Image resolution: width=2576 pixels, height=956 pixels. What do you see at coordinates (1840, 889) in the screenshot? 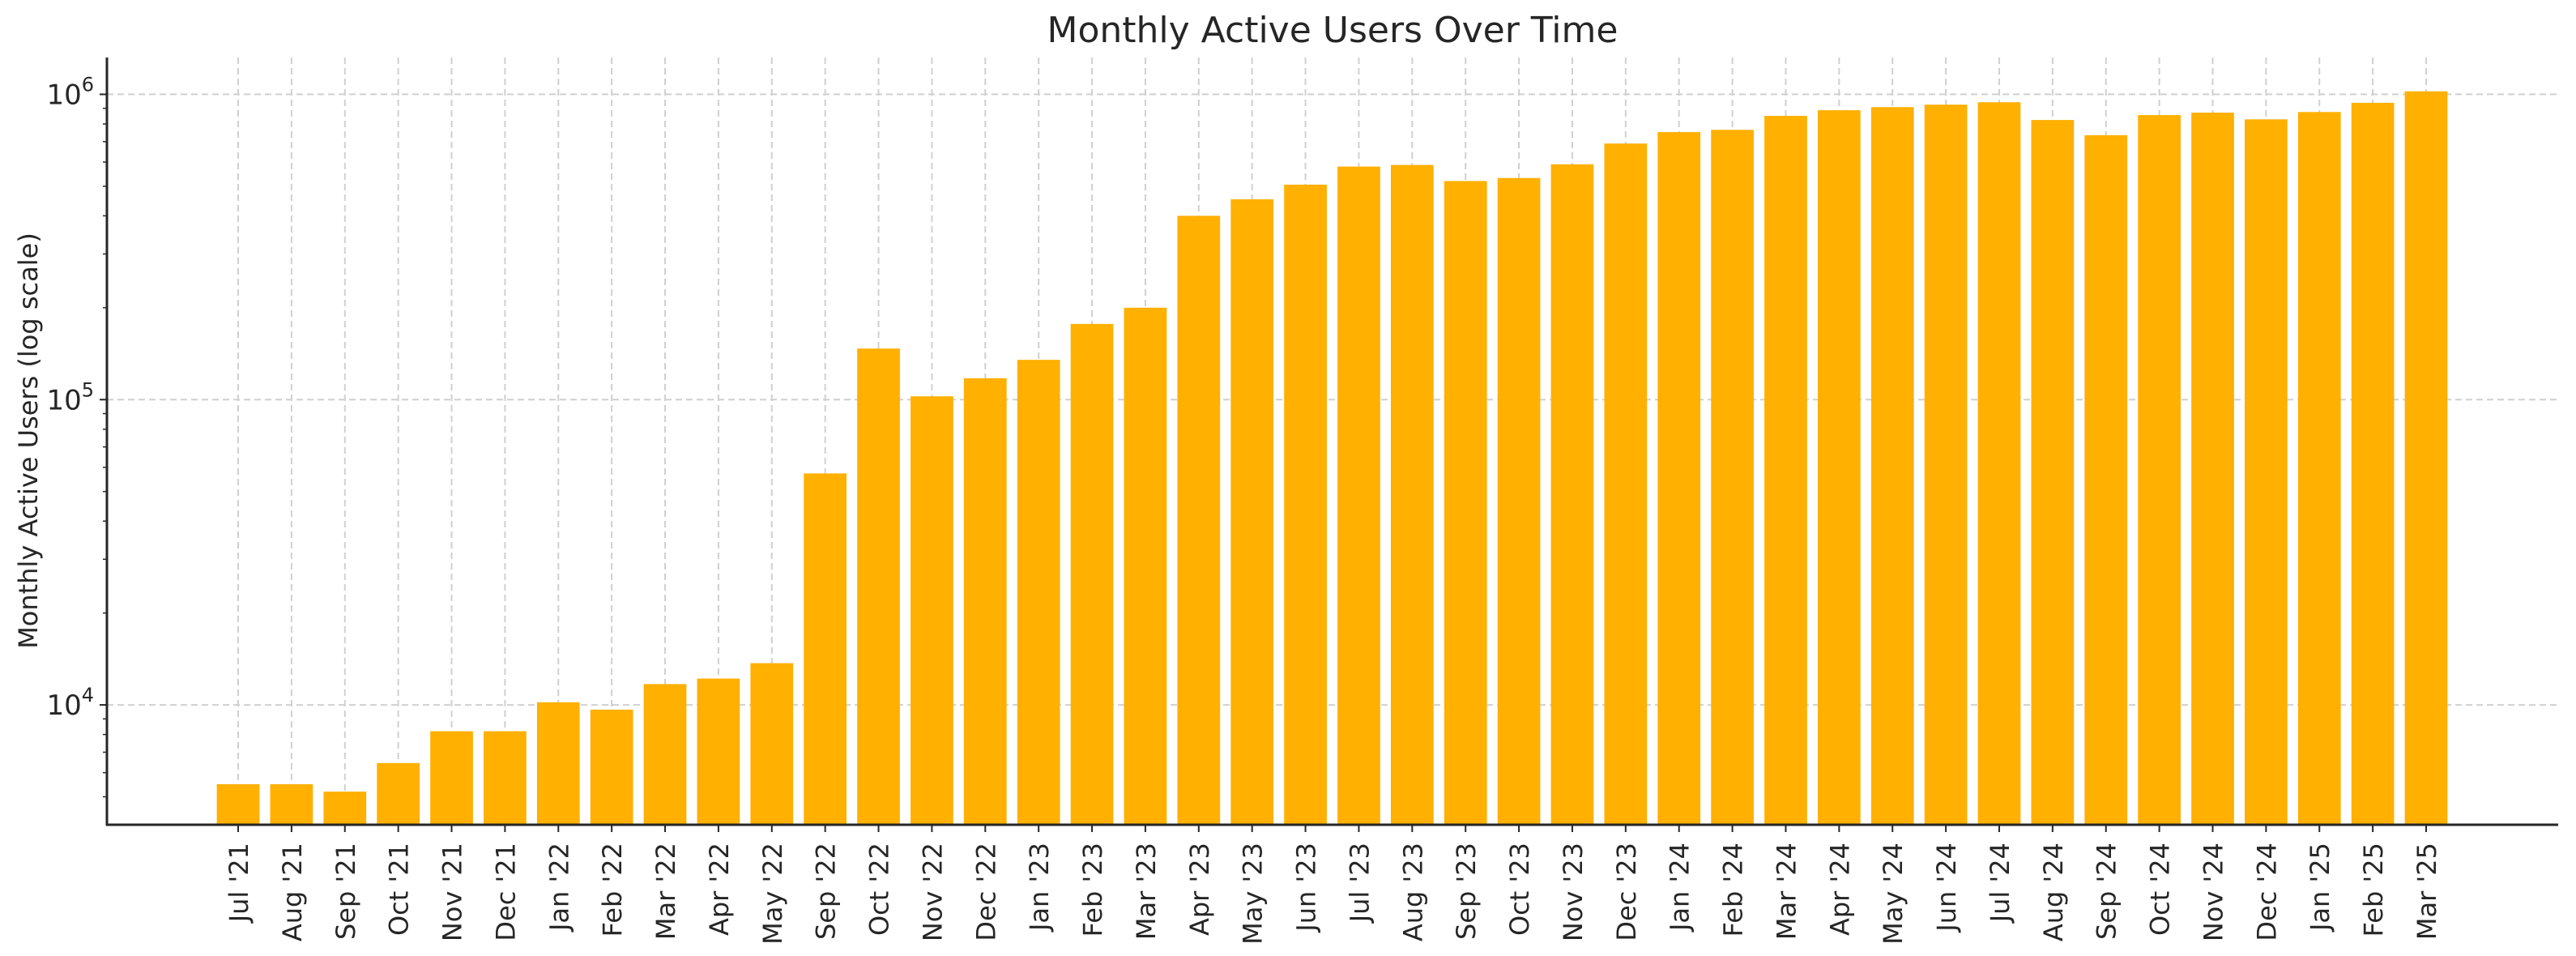
I see `x-tick-label: Apr '24` at bounding box center [1840, 889].